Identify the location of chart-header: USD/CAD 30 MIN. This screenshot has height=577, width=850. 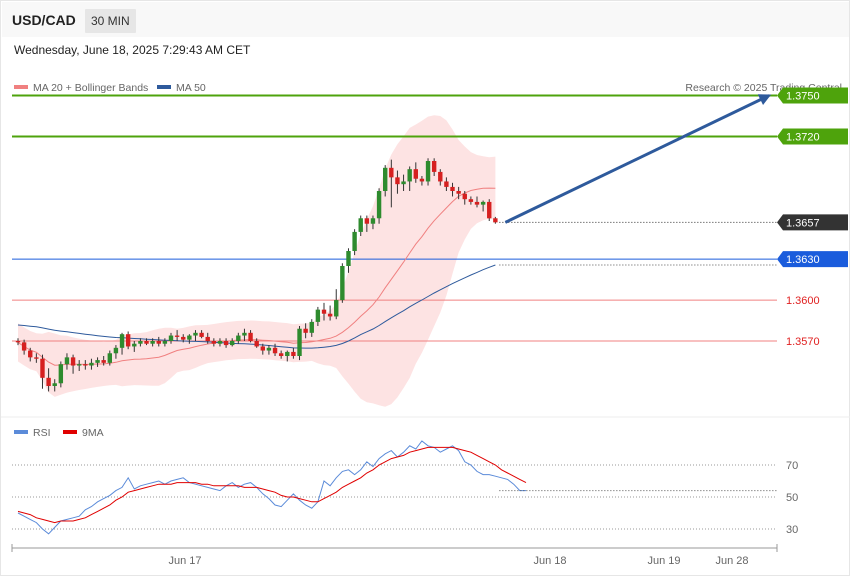
(425, 19).